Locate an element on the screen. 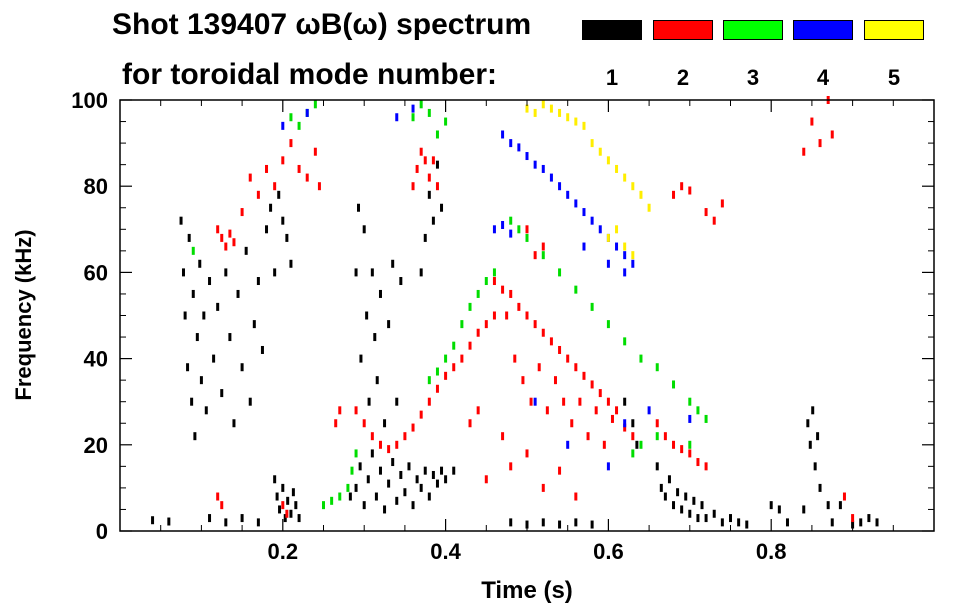  x-tick-label: 0.4 is located at coordinates (445, 551).